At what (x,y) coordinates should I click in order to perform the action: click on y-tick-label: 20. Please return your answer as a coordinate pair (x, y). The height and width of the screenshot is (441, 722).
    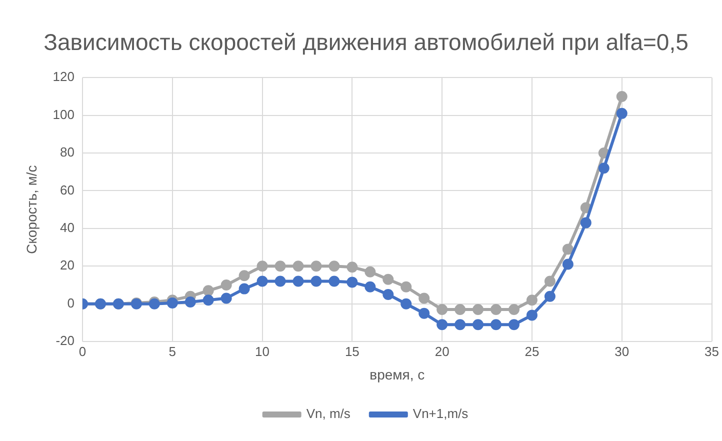
    Looking at the image, I should click on (67, 265).